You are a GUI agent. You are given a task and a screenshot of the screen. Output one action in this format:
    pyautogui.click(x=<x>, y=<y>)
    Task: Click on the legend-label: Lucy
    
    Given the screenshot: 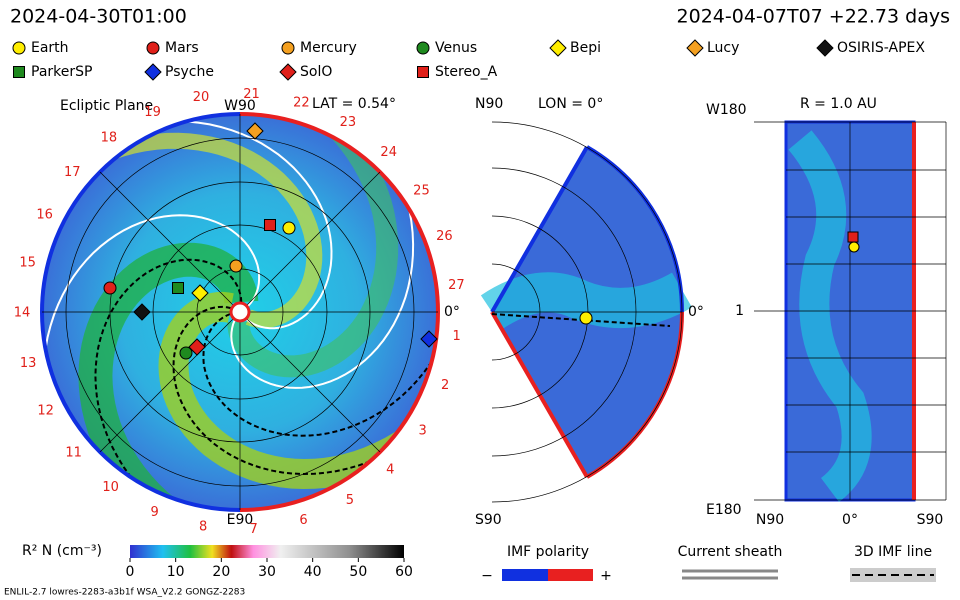 What is the action you would take?
    pyautogui.click(x=723, y=48)
    